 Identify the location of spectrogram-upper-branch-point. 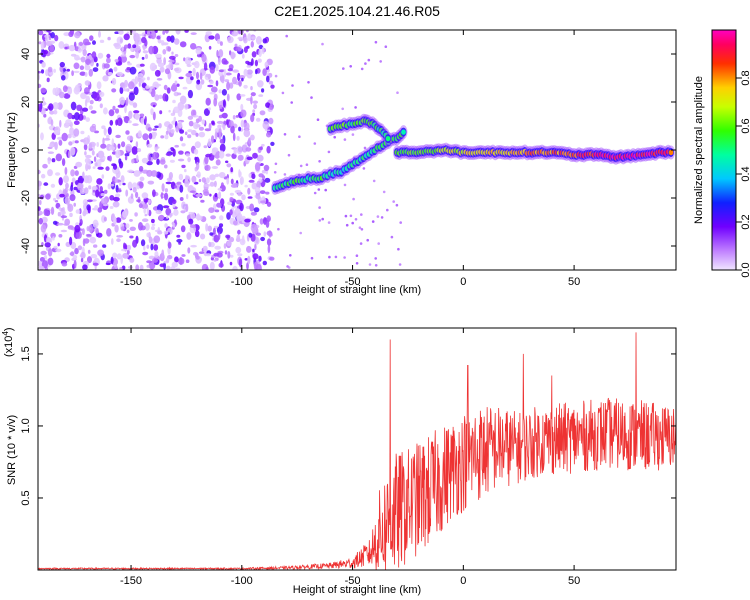
(388, 139).